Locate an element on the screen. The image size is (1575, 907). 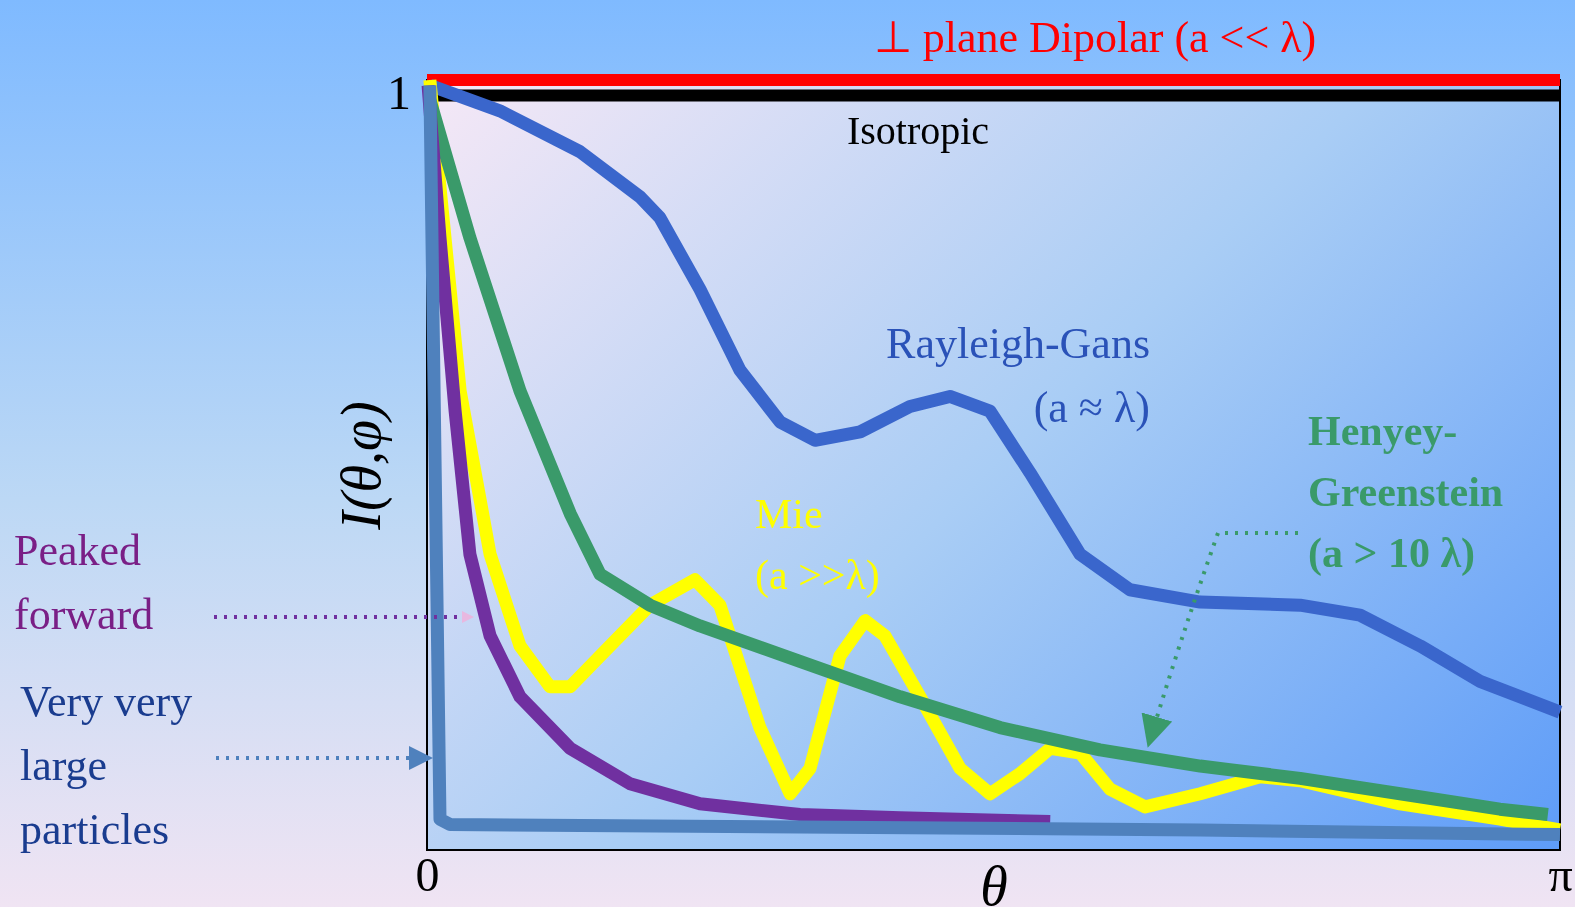
text: 1 is located at coordinates (399, 92).